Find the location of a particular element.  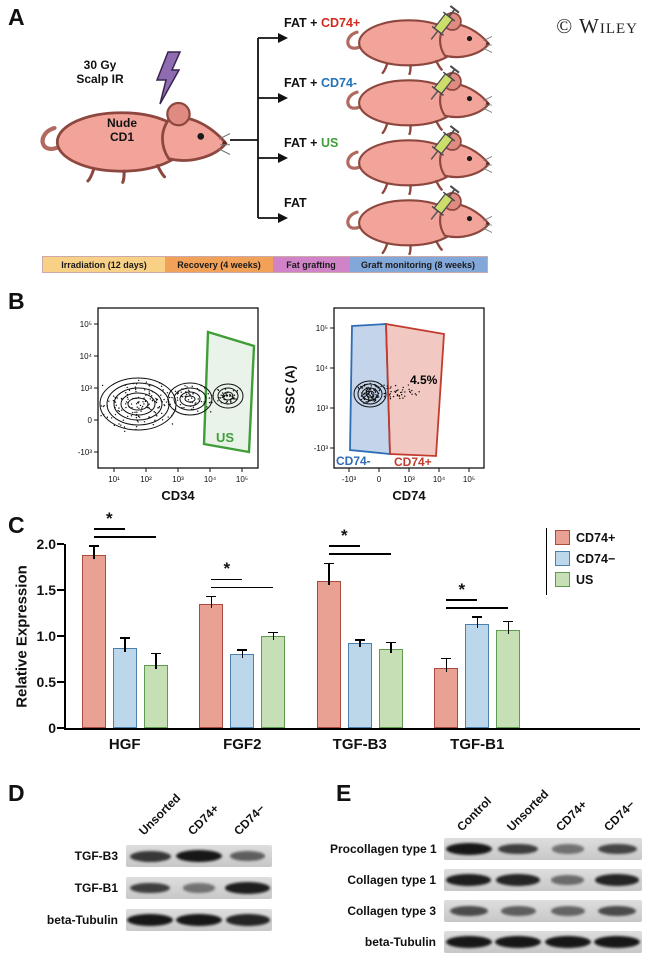

blot-col-header: Unsorted is located at coordinates (160, 814).